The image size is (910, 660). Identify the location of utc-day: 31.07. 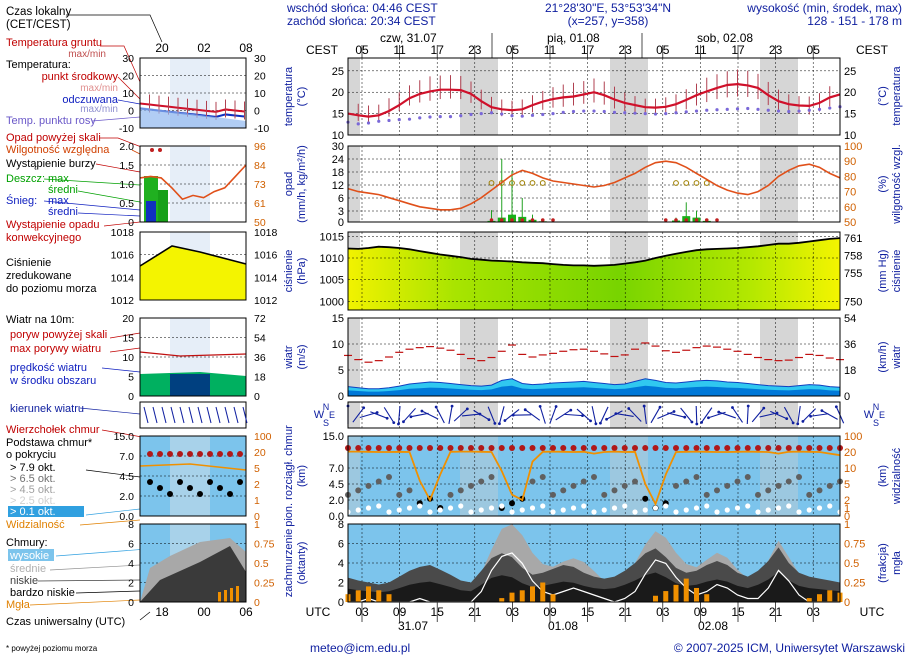
(413, 626).